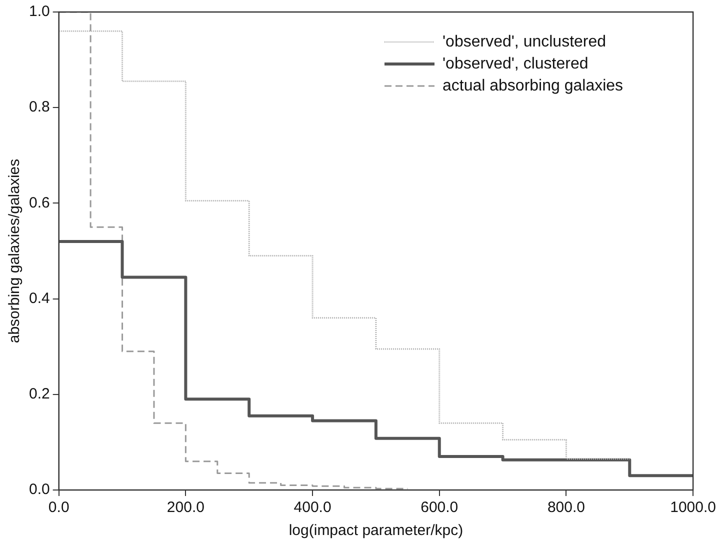 This screenshot has height=546, width=719. I want to click on y-tick-label: 0.8, so click(39, 107).